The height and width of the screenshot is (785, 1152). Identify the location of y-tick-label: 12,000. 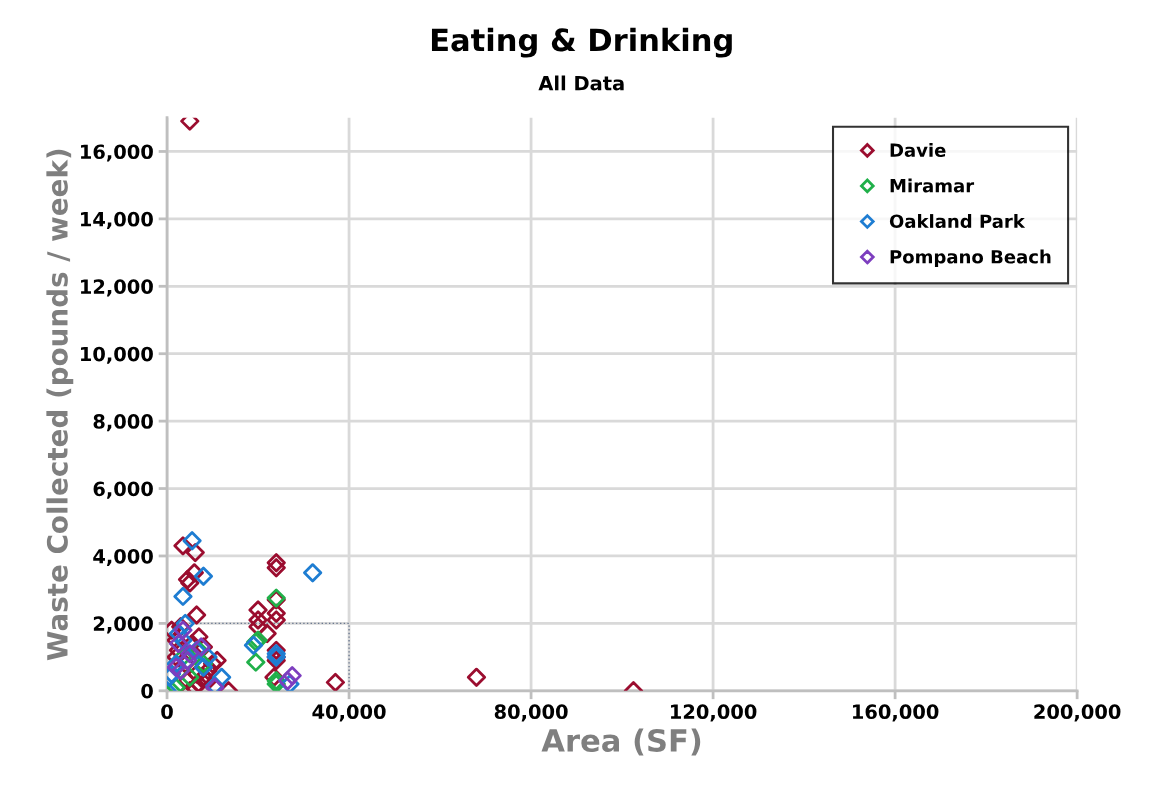
(117, 288).